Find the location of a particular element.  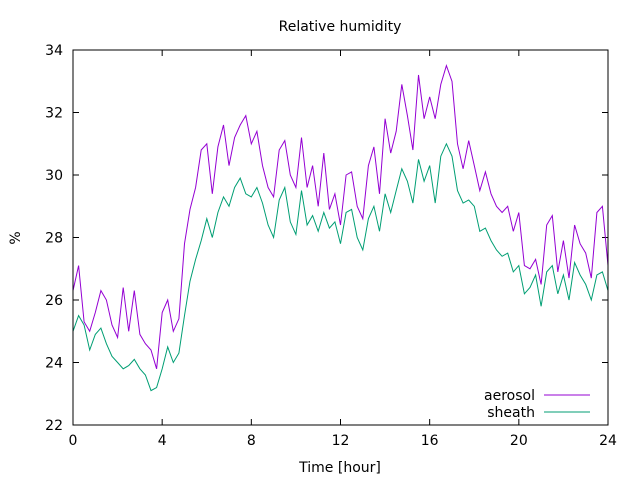

y-tick-label: 34 is located at coordinates (54, 51).